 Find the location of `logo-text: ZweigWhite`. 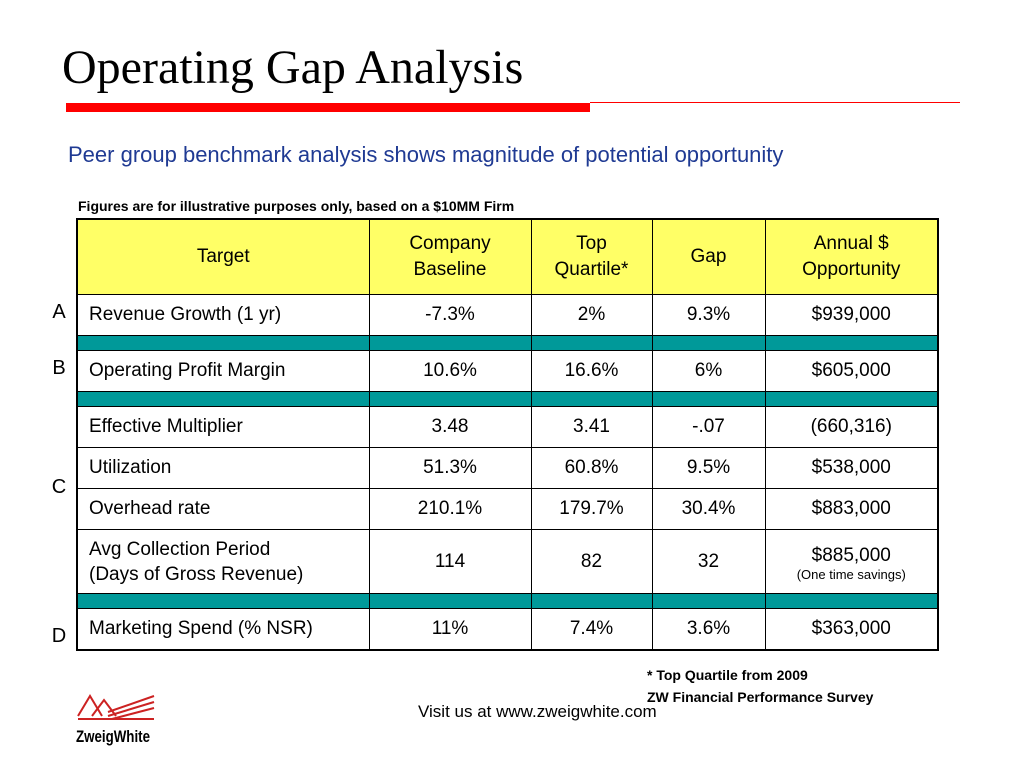

logo-text: ZweigWhite is located at coordinates (113, 736).